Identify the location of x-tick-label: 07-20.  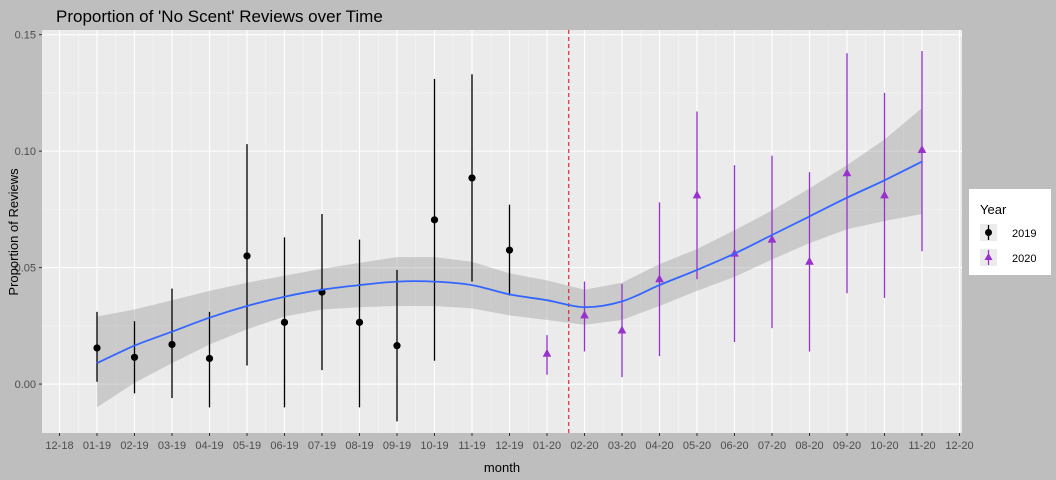
(772, 446).